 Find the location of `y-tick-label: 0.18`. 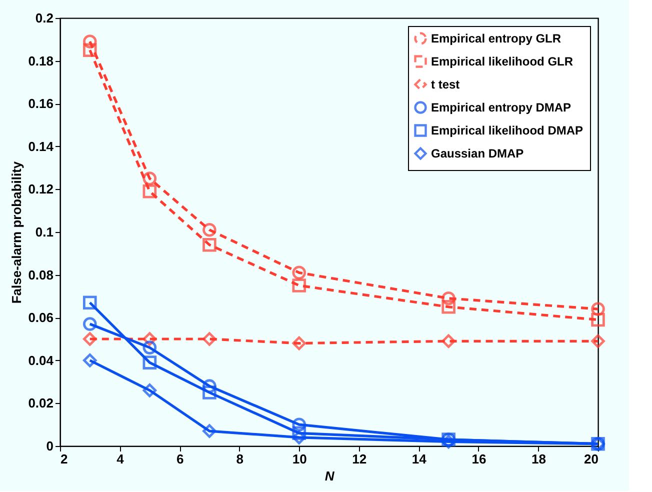

y-tick-label: 0.18 is located at coordinates (41, 60).